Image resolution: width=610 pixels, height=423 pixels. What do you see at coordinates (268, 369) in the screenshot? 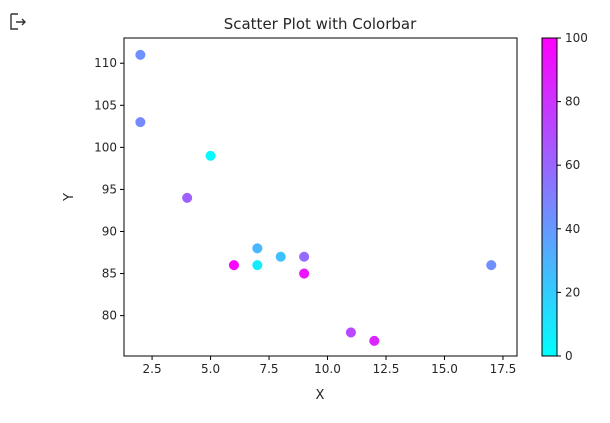
I see `x-tick-label: 7.5` at bounding box center [268, 369].